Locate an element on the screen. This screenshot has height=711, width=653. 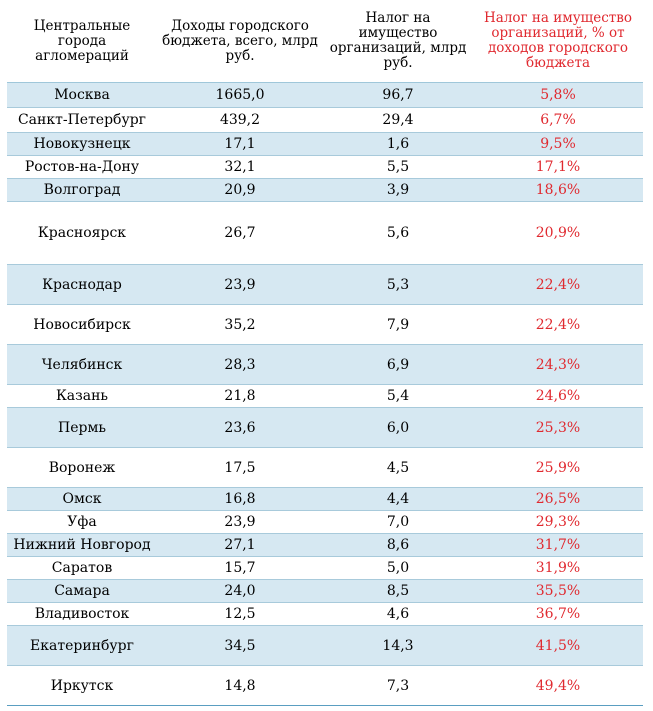
city-cell: Самара is located at coordinates (82, 591).